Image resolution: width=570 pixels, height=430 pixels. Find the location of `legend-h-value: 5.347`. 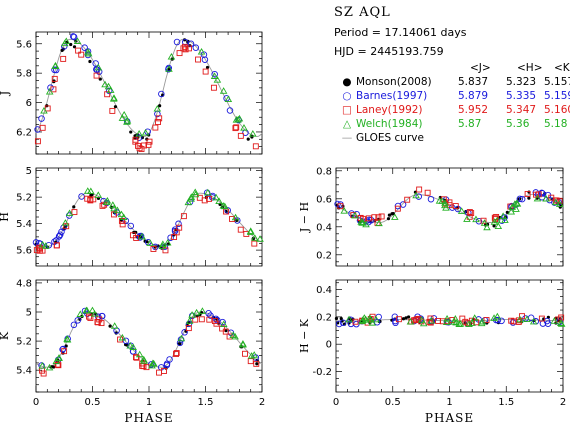

legend-h-value: 5.347 is located at coordinates (521, 110).